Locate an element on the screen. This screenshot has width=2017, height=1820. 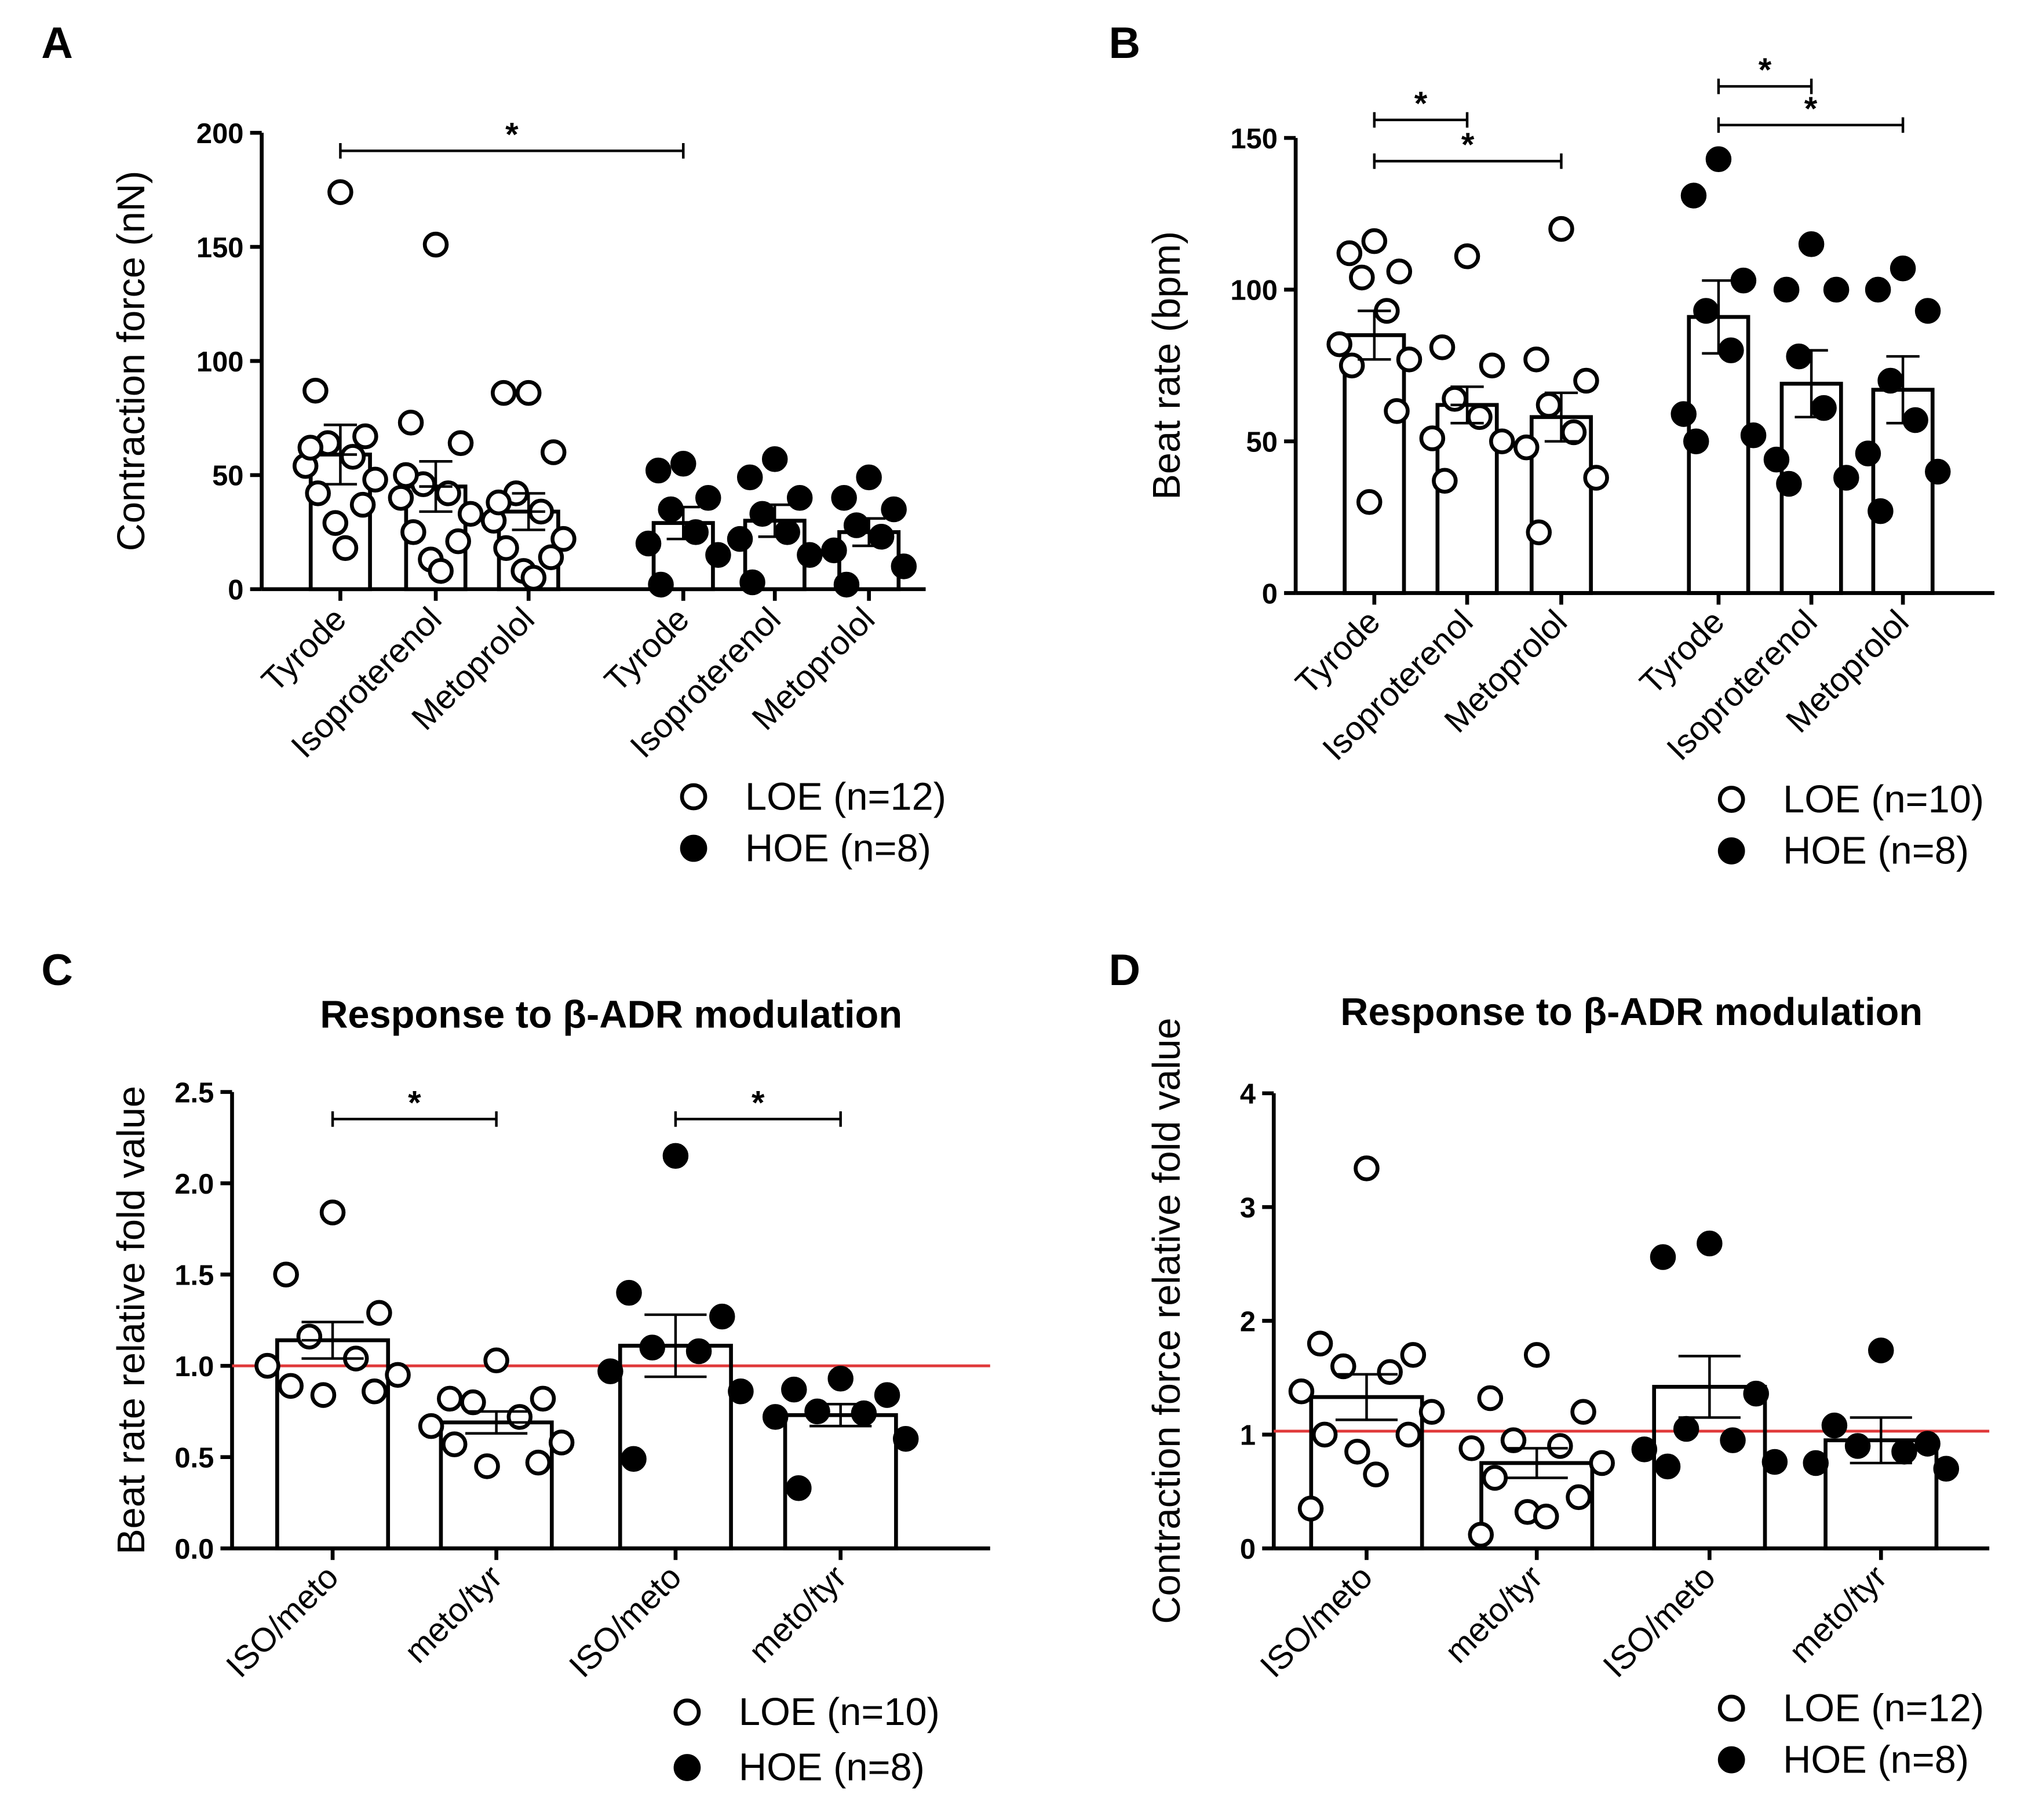
y-tick-label: 150 is located at coordinates (220, 248).